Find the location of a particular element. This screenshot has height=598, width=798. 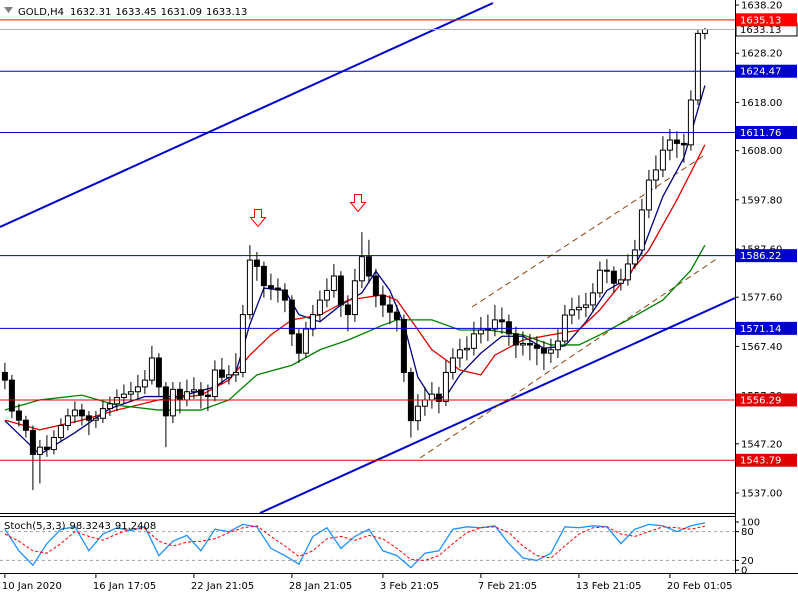

high-price: 1633.45 is located at coordinates (135, 12).